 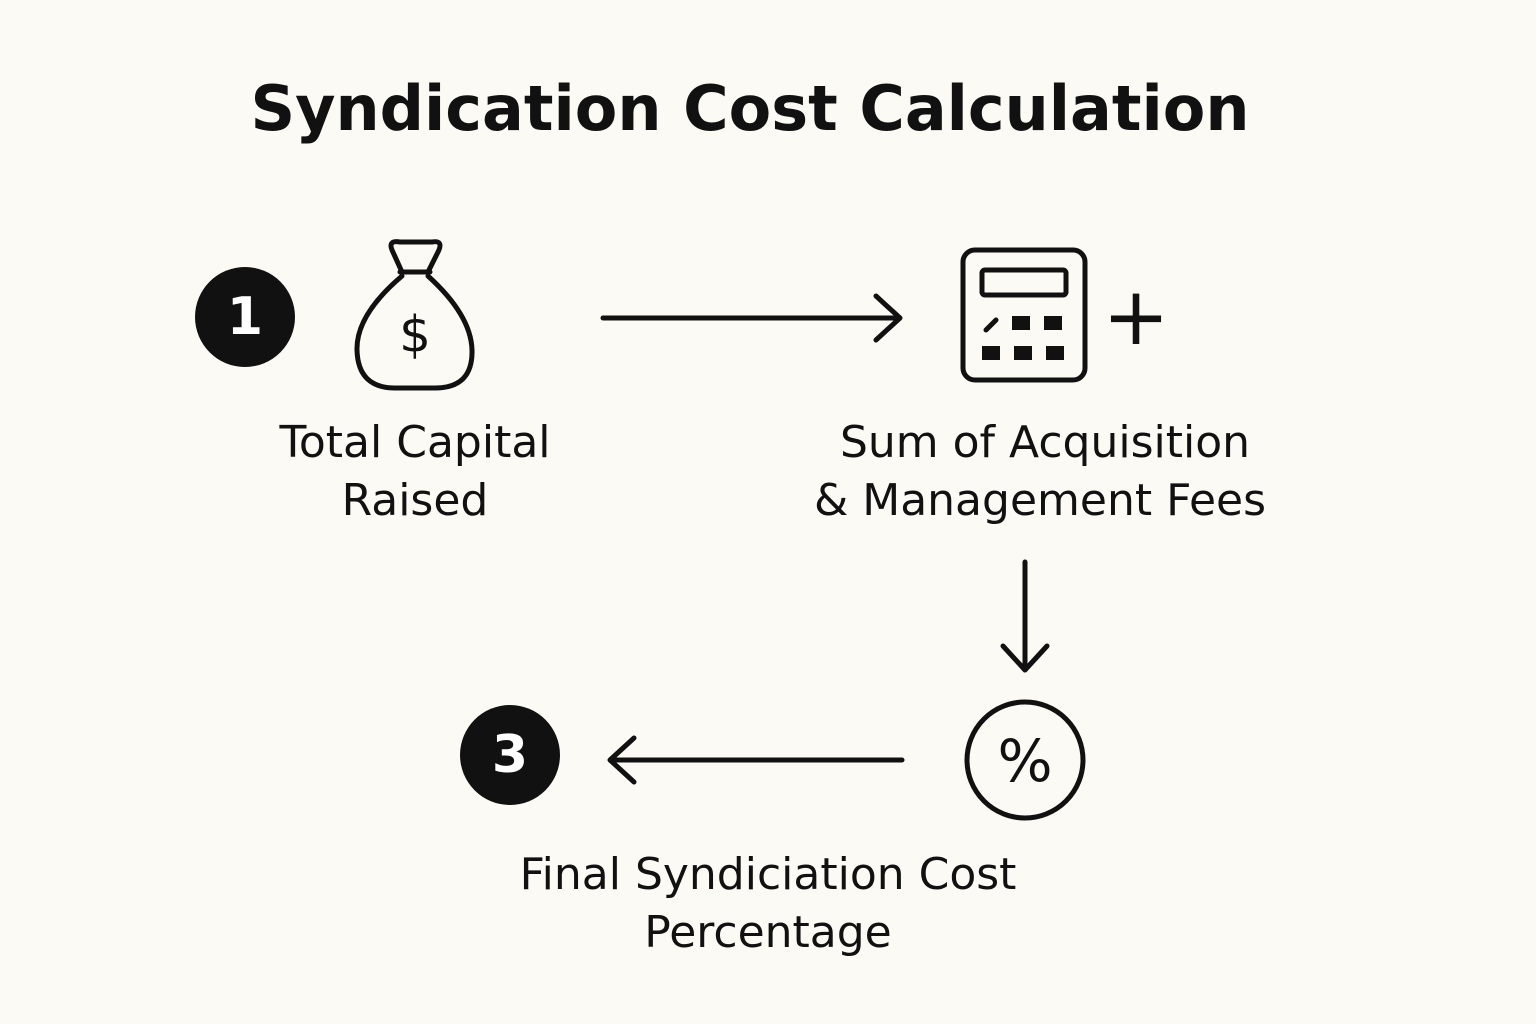 I want to click on icon-symbol: %, so click(x=1024, y=761).